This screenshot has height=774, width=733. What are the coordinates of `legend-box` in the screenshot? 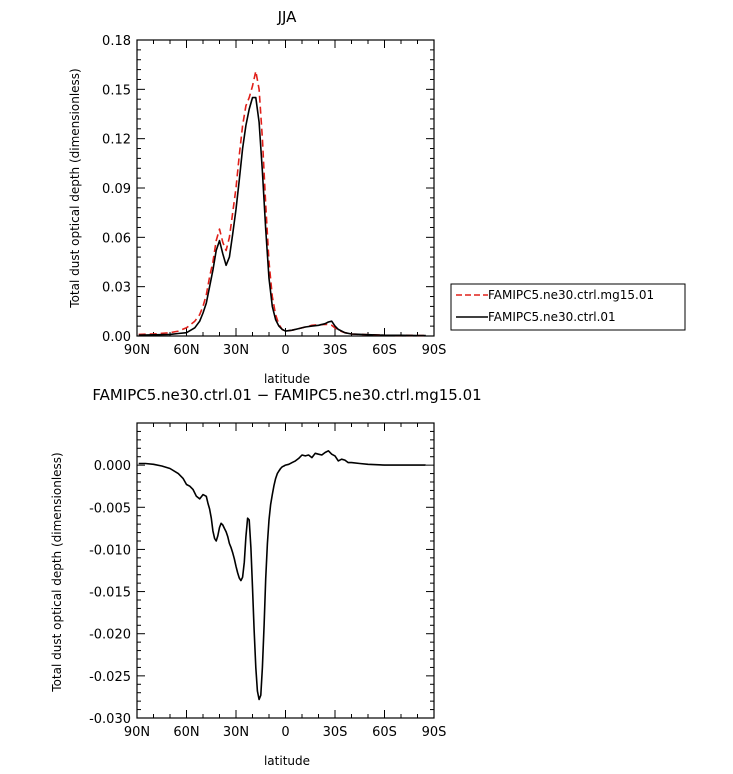 It's located at (568, 307).